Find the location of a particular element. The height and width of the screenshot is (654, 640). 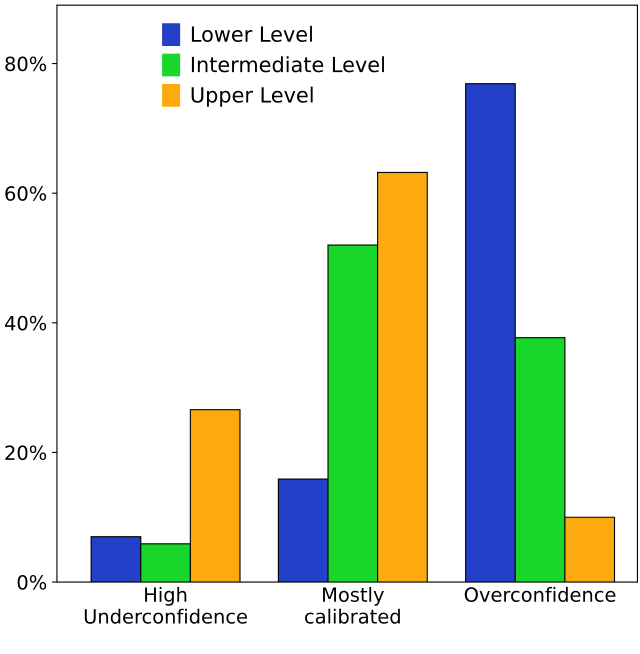

y-tick-label: 80% is located at coordinates (25, 64).